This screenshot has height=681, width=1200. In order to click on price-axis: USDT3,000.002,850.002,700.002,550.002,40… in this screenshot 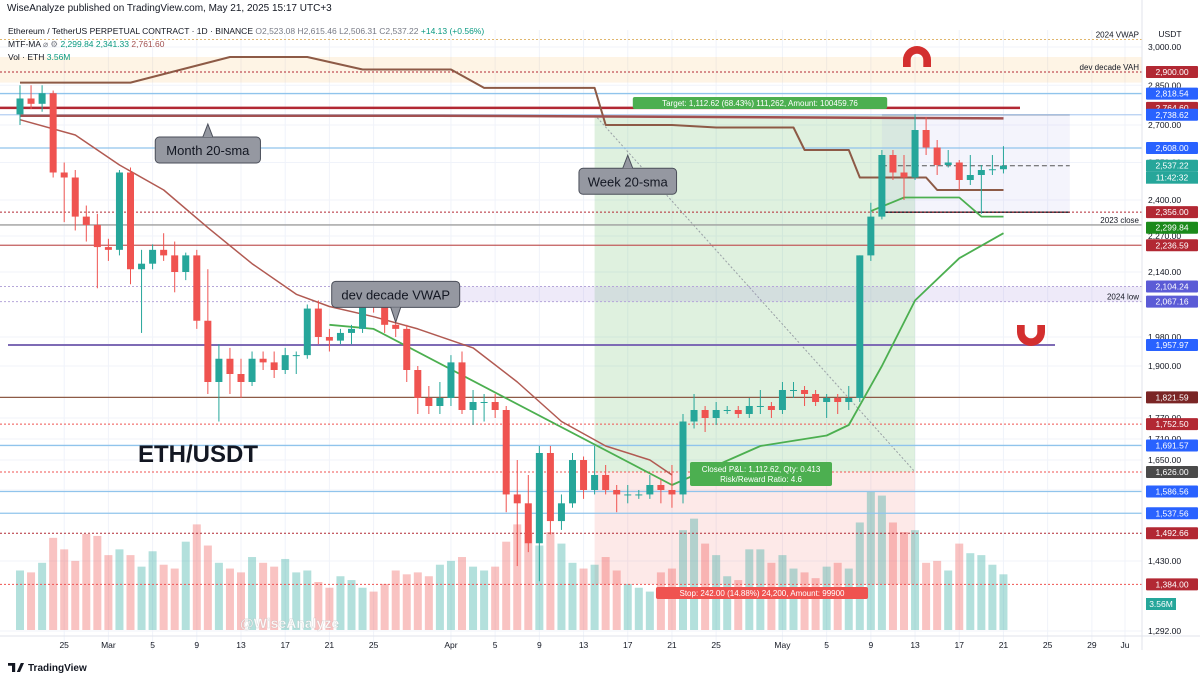, I will do `click(1170, 340)`.